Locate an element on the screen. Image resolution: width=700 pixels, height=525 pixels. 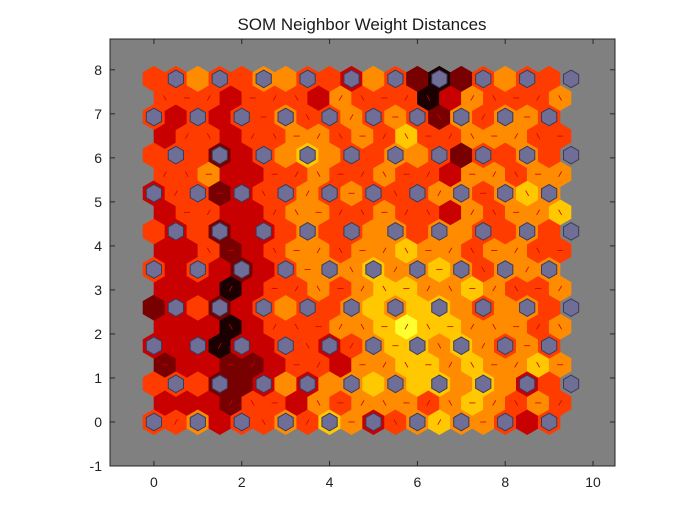
y-tick-label: 3 is located at coordinates (98, 290).